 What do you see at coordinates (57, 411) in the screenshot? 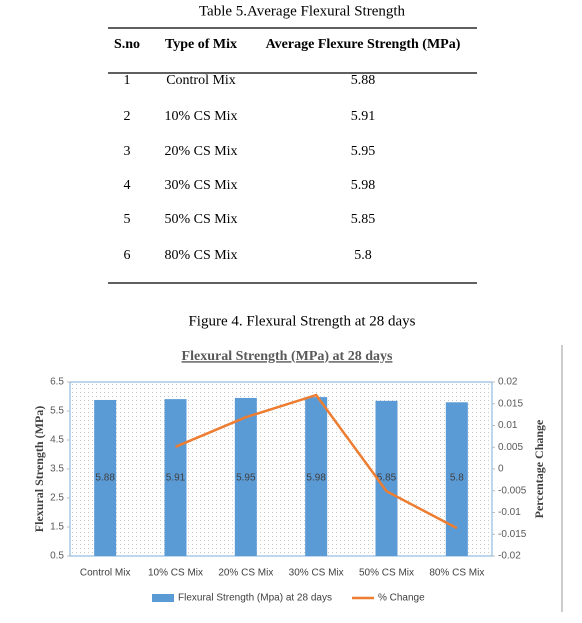
I see `y-tick-label: 5.5` at bounding box center [57, 411].